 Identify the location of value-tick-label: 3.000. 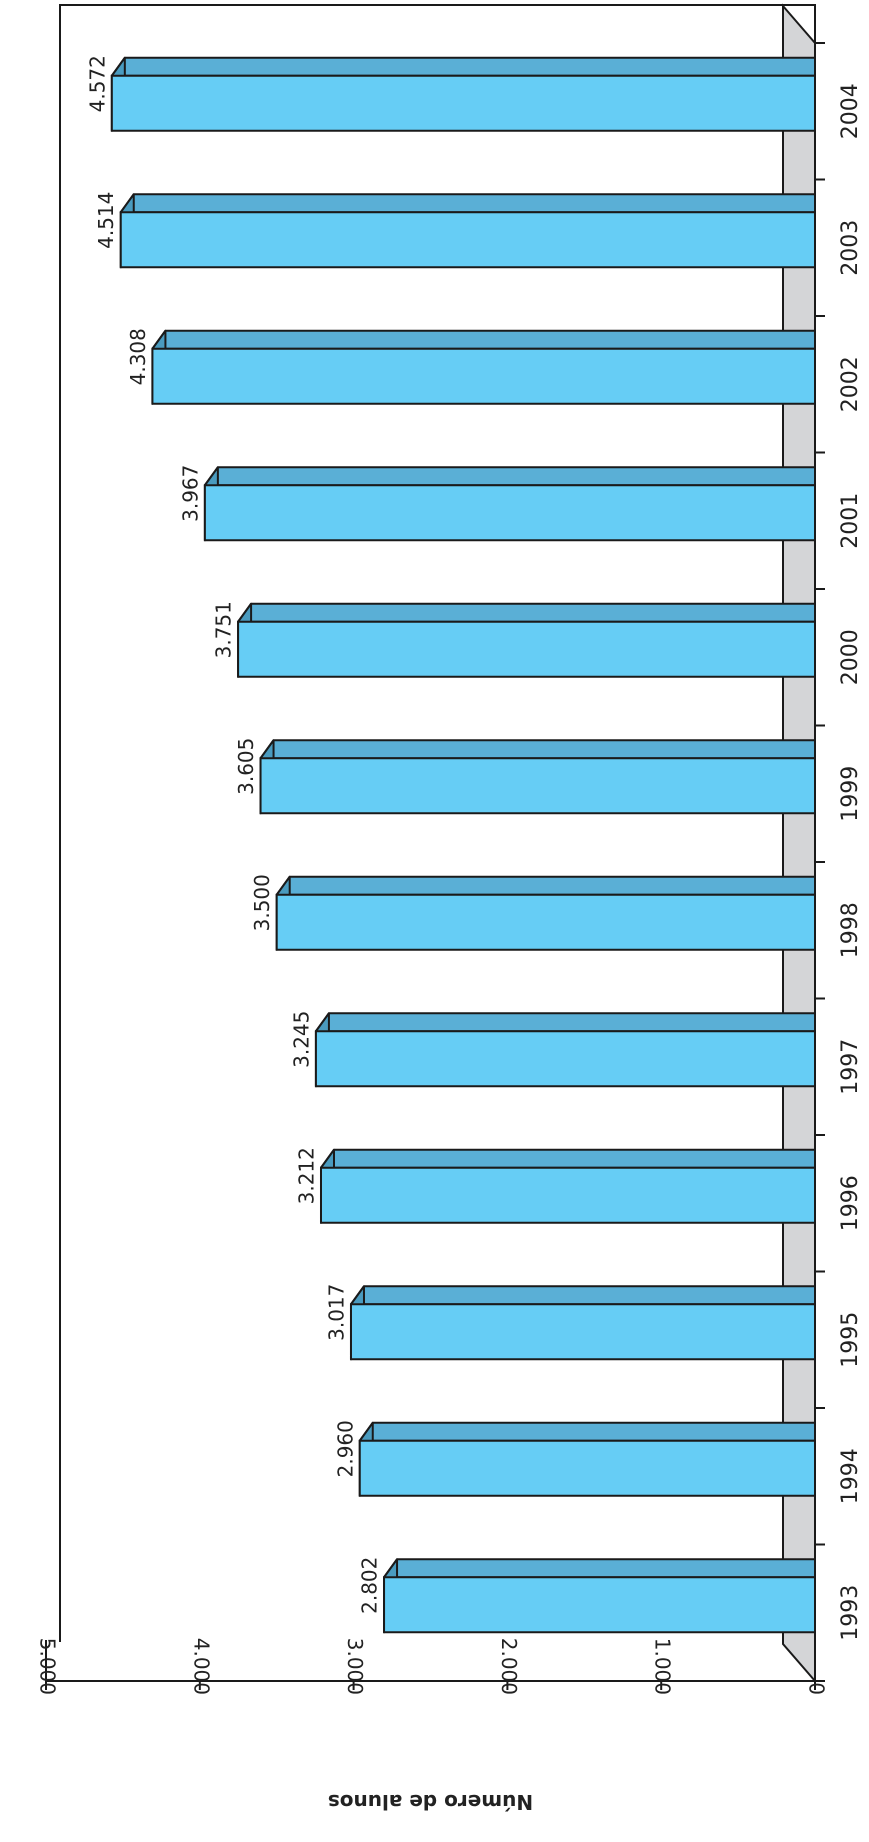
(355, 1666).